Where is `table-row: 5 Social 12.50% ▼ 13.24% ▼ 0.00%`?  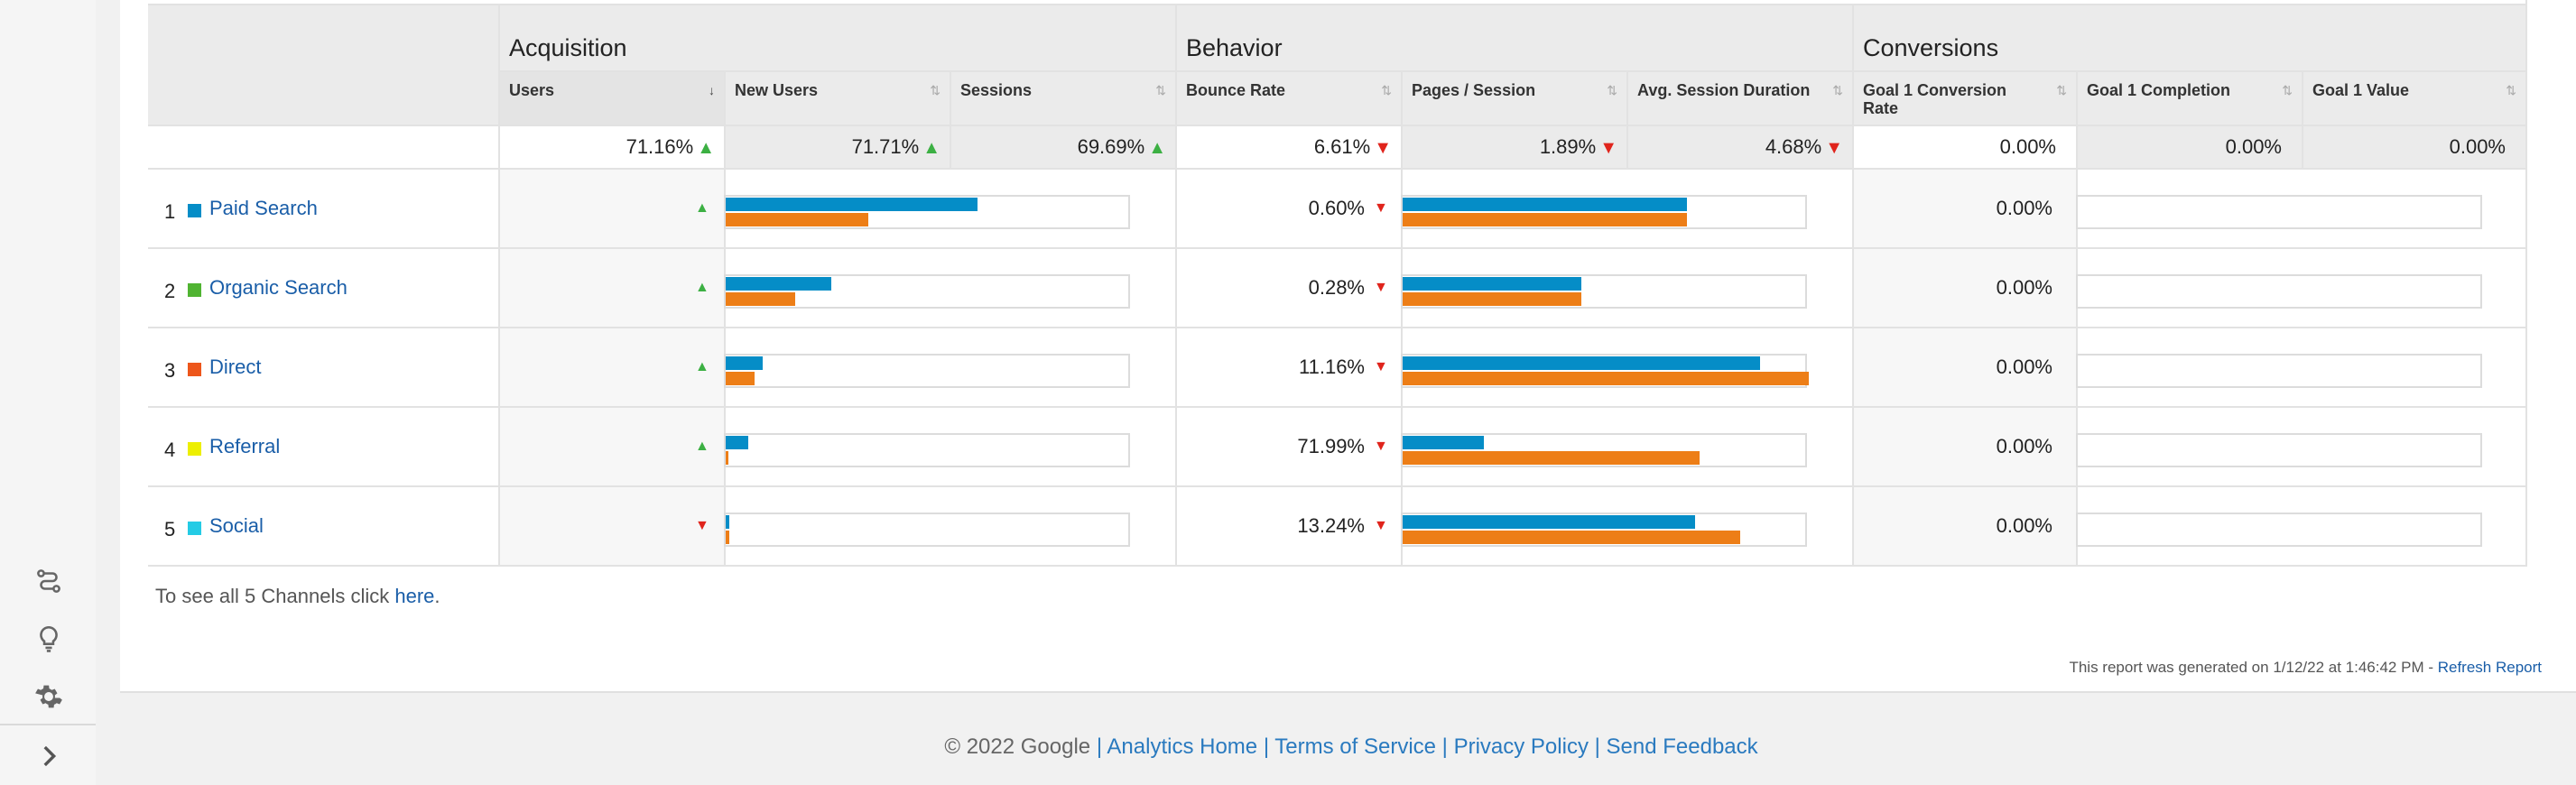
table-row: 5 Social 12.50% ▼ 13.24% ▼ 0.00% is located at coordinates (1337, 527).